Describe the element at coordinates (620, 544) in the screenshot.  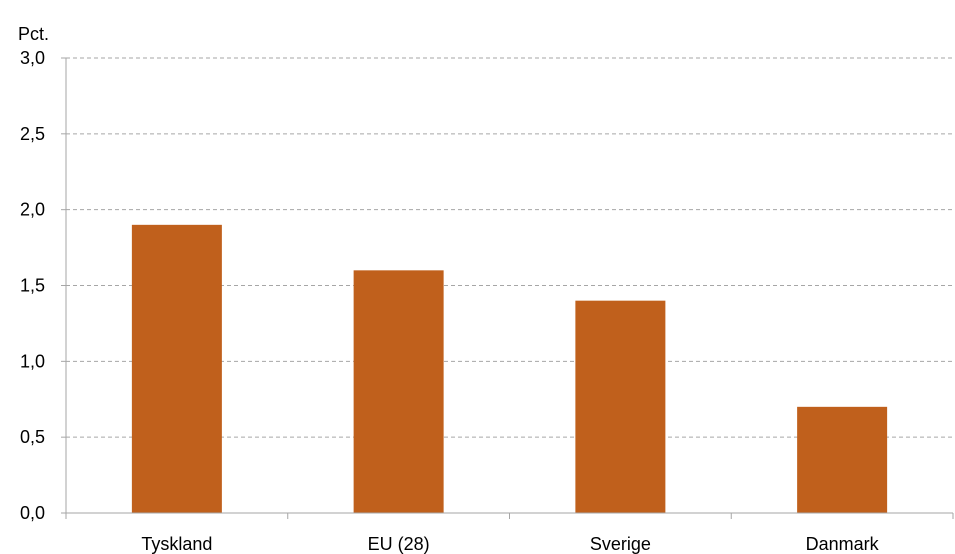
I see `x-tick-label: Sverige` at that location.